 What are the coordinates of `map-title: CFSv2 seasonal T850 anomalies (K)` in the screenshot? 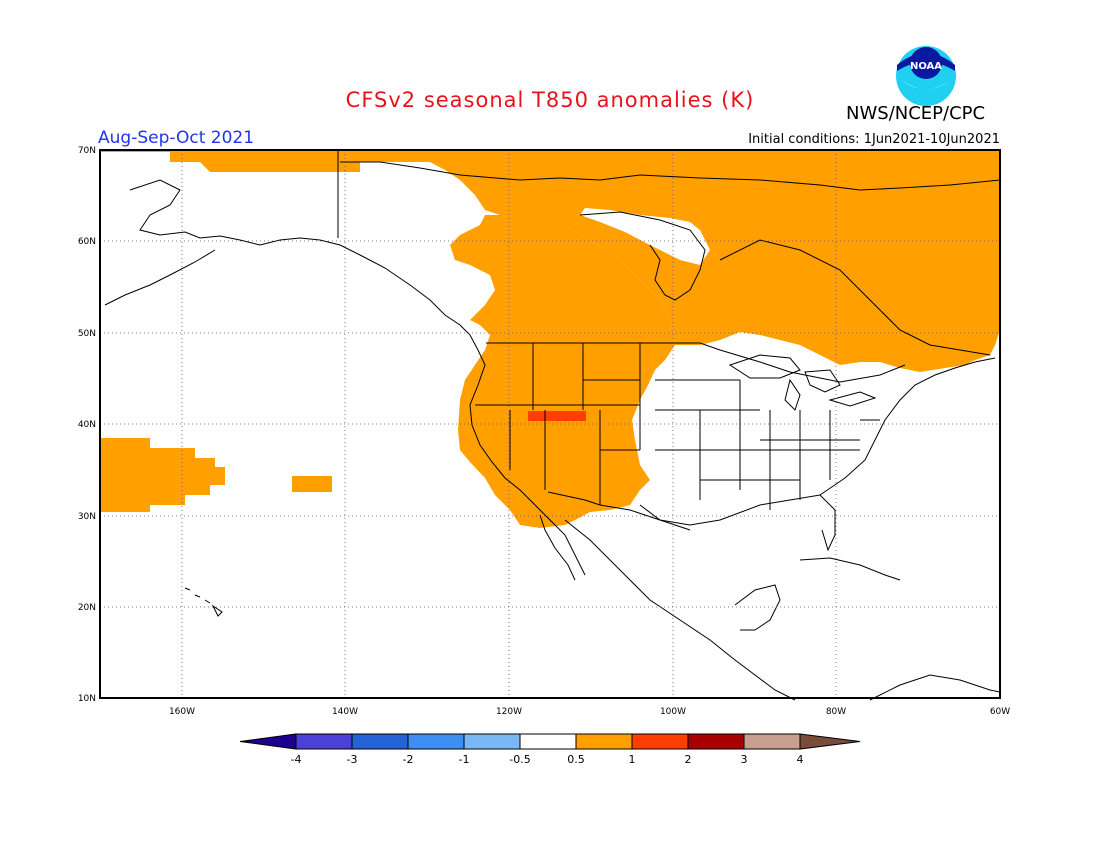 It's located at (550, 100).